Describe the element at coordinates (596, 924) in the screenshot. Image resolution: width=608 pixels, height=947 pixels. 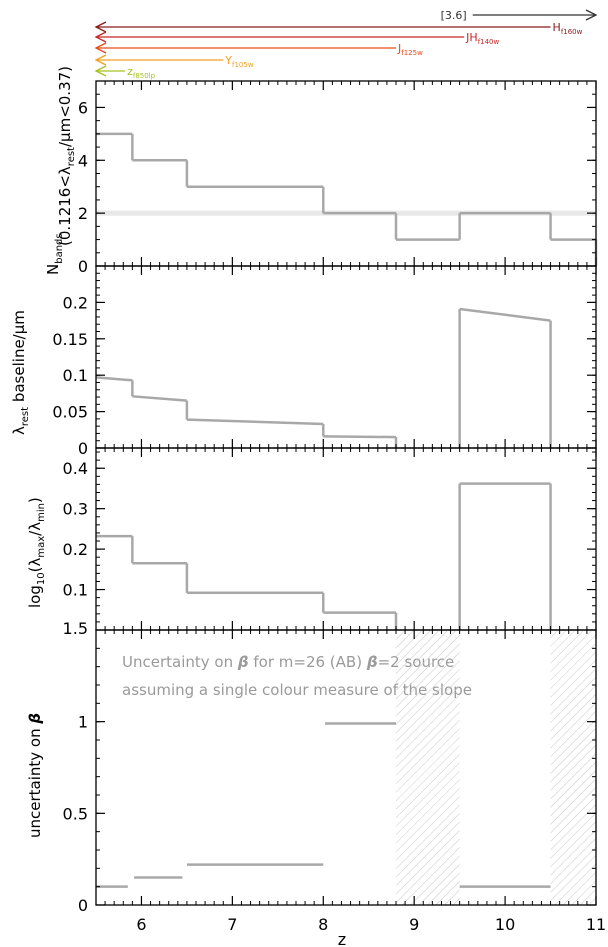
I see `x-tick-label: 11` at that location.